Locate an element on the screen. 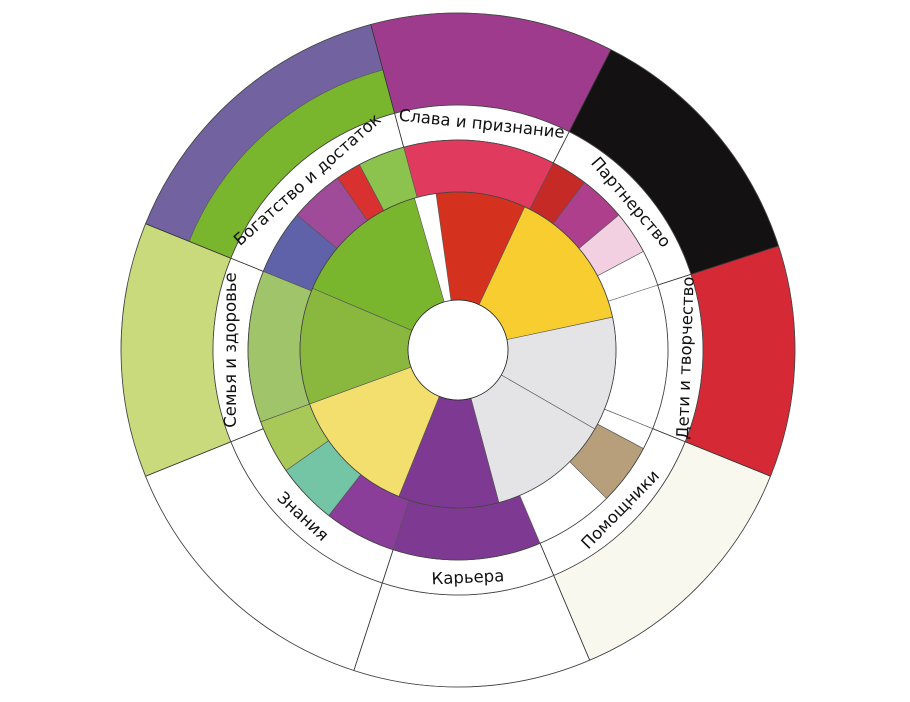  sector-label: Карьера is located at coordinates (468, 577).